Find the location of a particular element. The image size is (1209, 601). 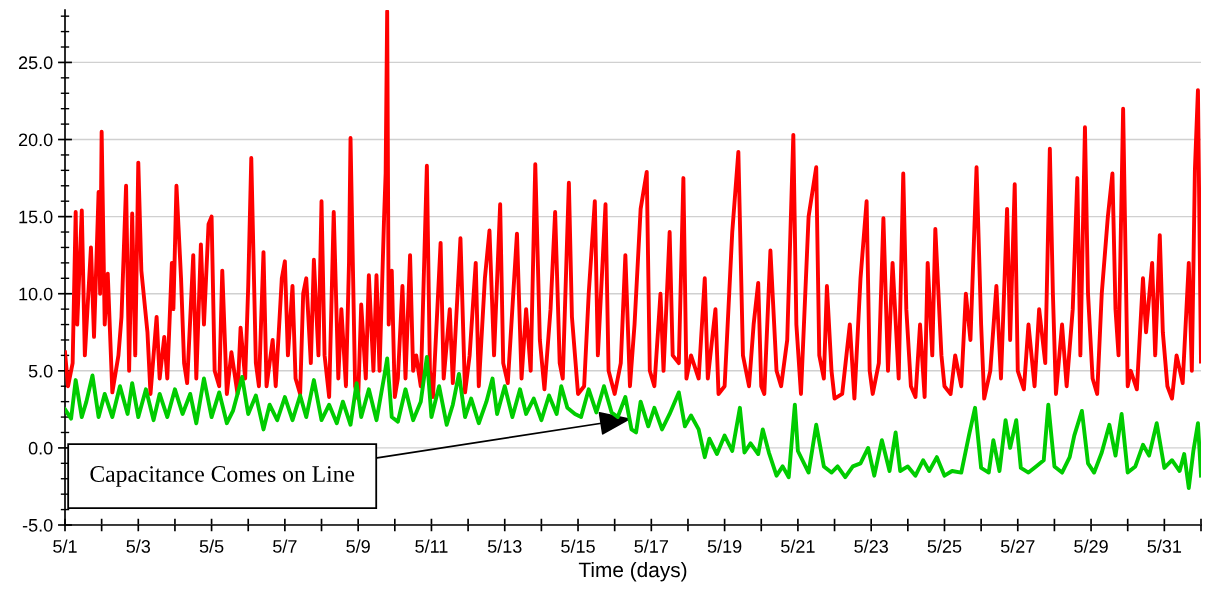

x-tick-label: 5/1 is located at coordinates (65, 546).